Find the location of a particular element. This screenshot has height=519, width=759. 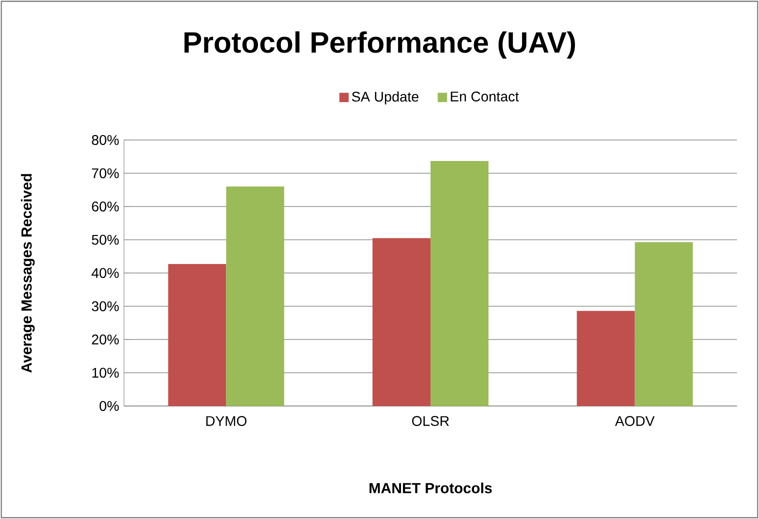

y-axis-title: Average Messages Received is located at coordinates (27, 273).